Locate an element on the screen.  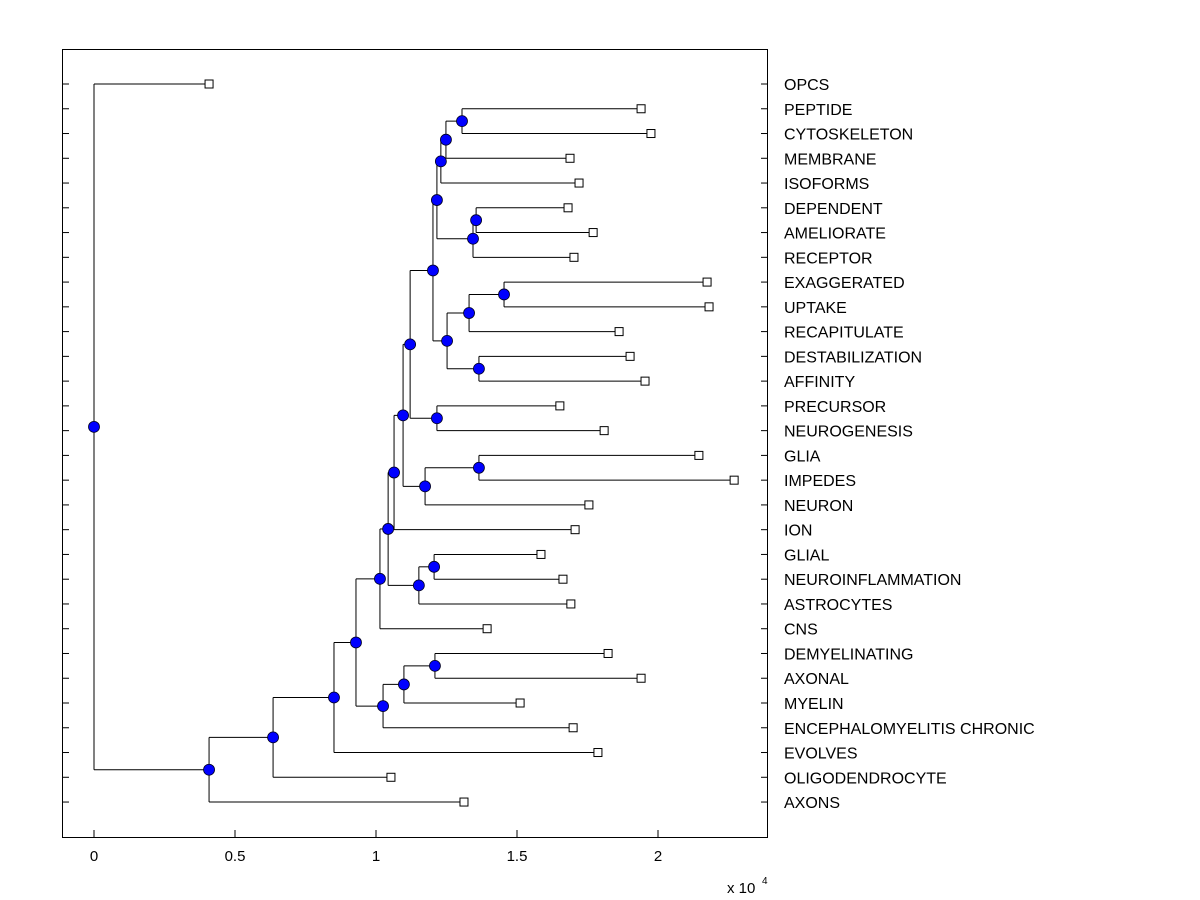
leaf-label: NEUROGENESIS is located at coordinates (848, 432).